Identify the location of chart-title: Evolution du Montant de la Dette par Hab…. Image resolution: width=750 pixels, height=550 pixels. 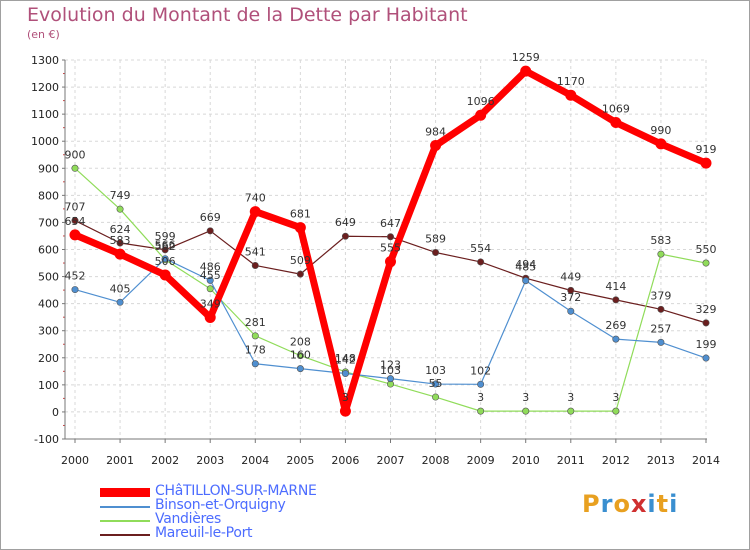
(247, 15).